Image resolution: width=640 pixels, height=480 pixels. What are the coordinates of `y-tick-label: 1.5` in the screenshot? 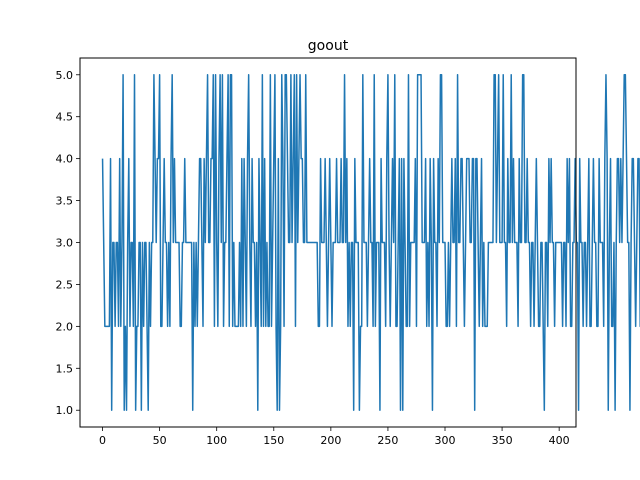 It's located at (65, 368).